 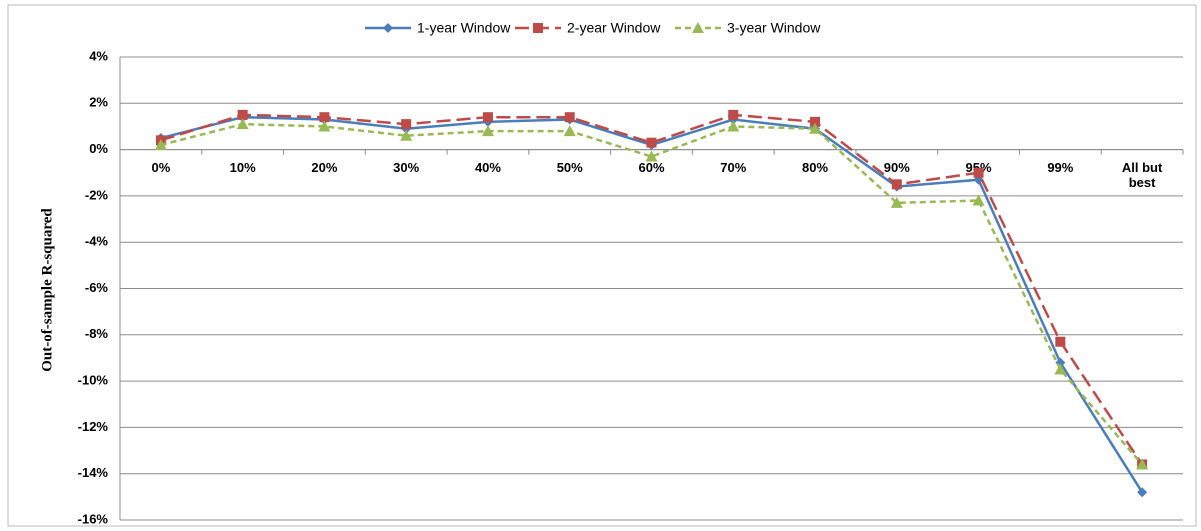 I want to click on x-tick-label: 99%, so click(x=1060, y=167).